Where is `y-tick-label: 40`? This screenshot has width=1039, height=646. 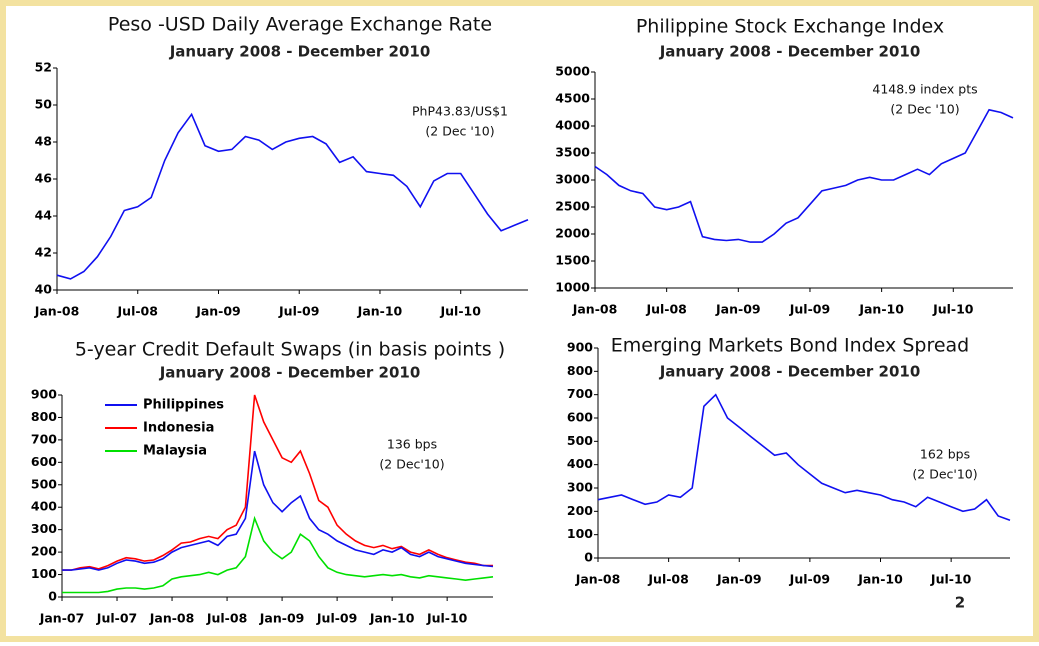 y-tick-label: 40 is located at coordinates (44, 289).